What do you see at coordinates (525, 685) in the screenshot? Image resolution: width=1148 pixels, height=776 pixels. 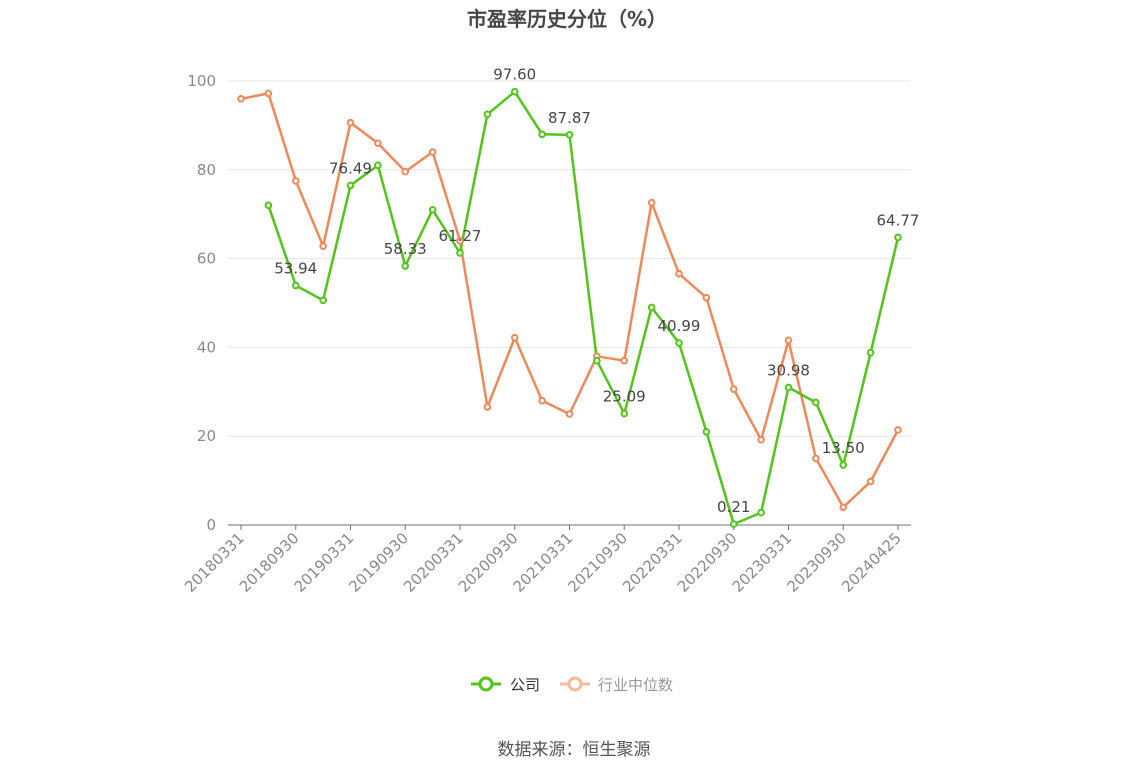 I see `legend-label: 公司` at bounding box center [525, 685].